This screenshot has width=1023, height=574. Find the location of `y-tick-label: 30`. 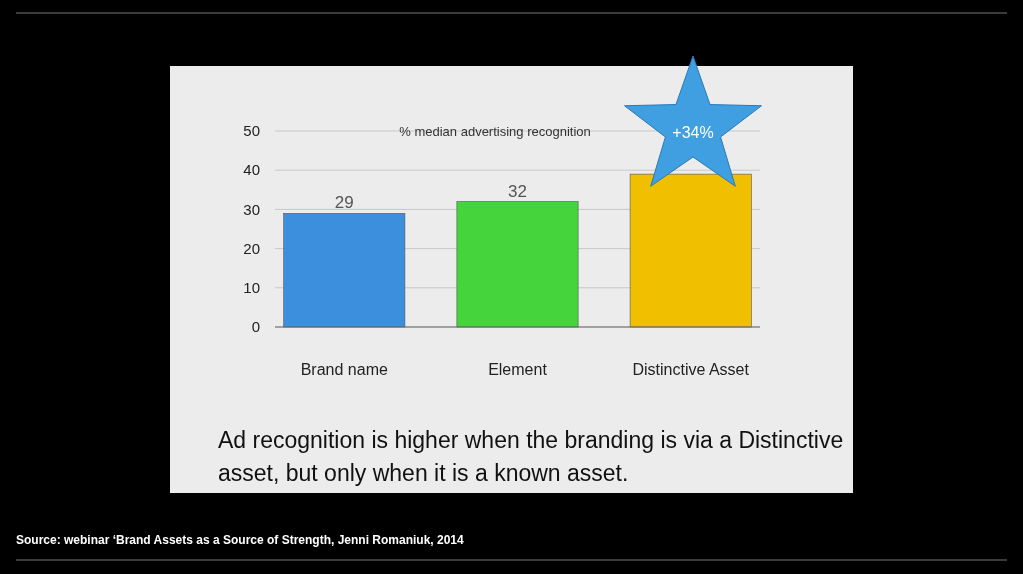

y-tick-label: 30 is located at coordinates (251, 209).